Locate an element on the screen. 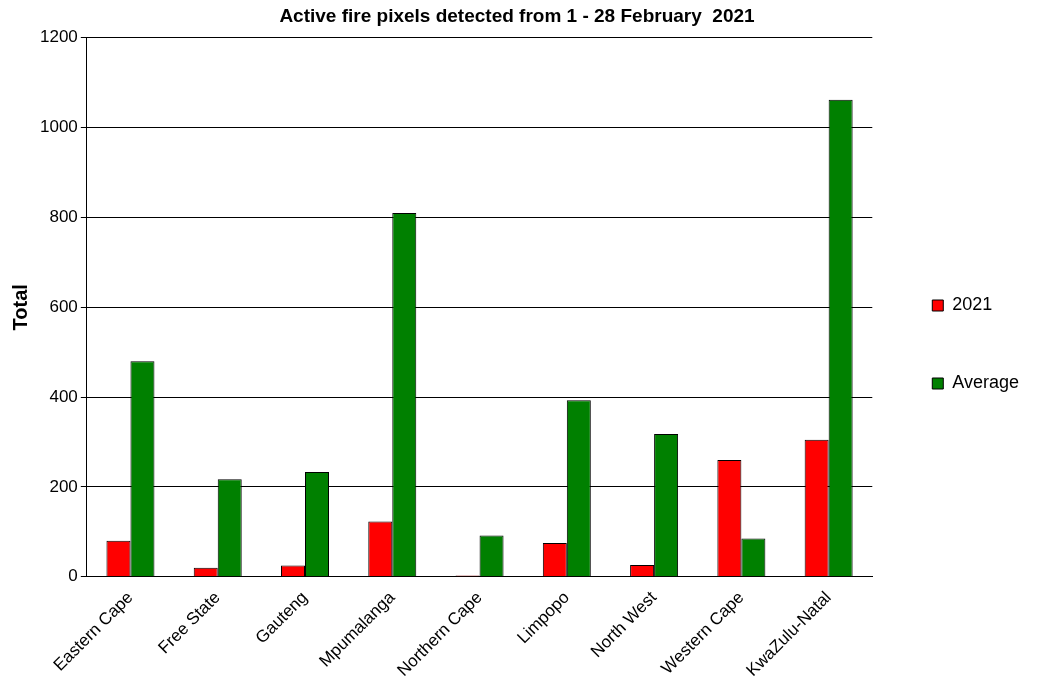 This screenshot has width=1044, height=689. y-tick-label: 800 is located at coordinates (63, 217).